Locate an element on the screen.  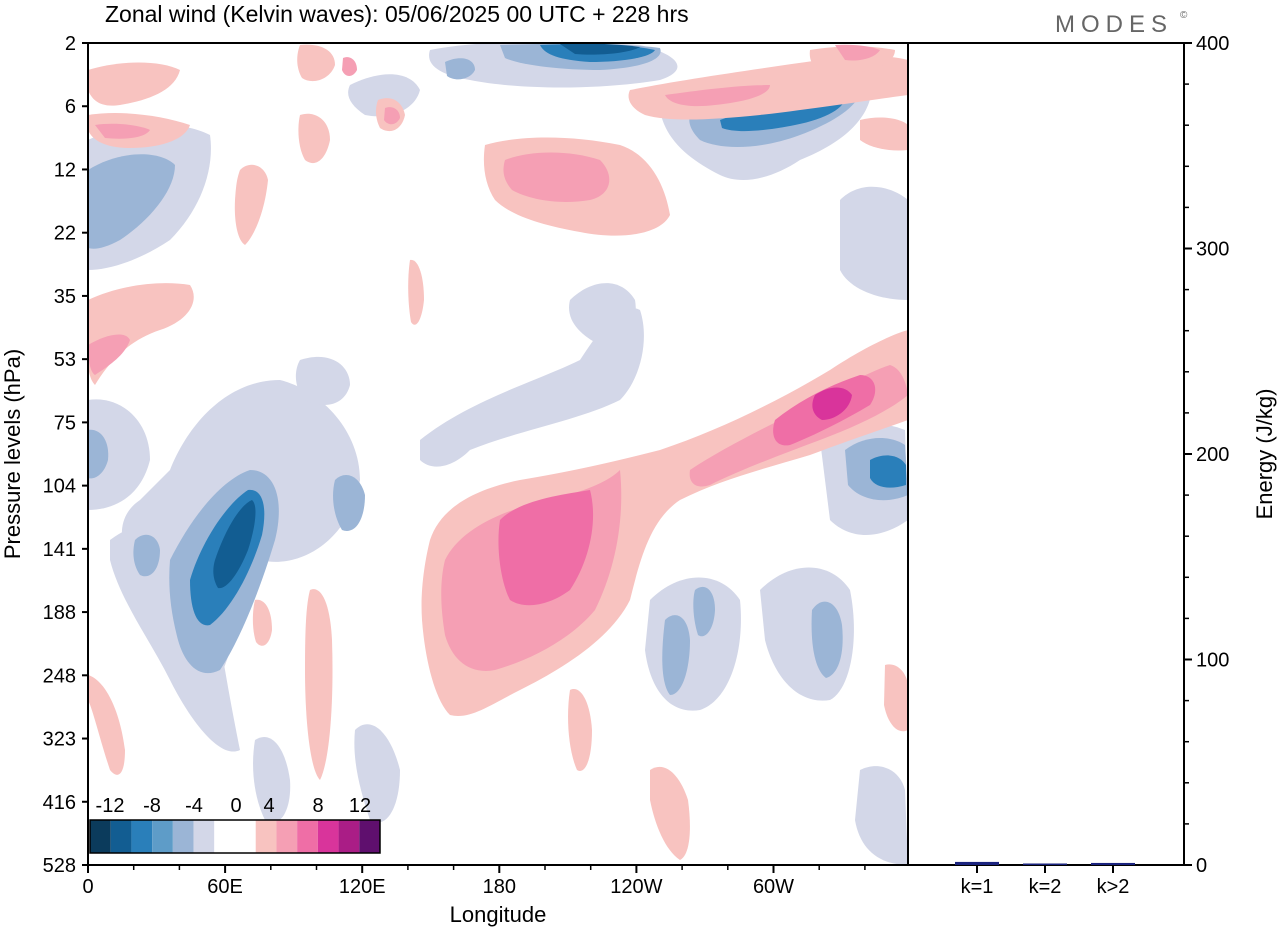
energy-category-label: k=1 is located at coordinates (977, 887).